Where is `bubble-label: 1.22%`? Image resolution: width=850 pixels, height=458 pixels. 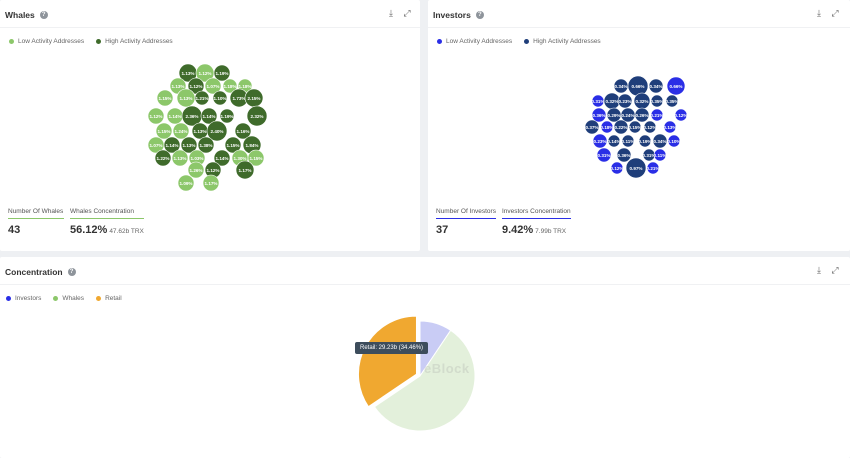 bubble-label: 1.22% is located at coordinates (162, 158).